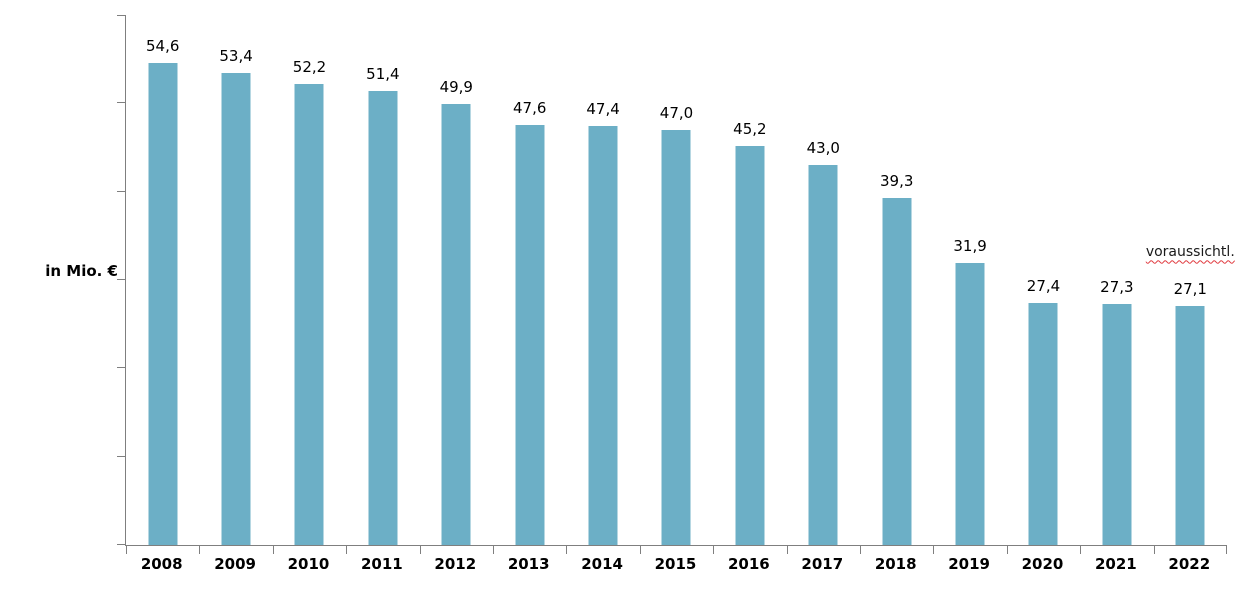 This screenshot has height=603, width=1240. Describe the element at coordinates (530, 334) in the screenshot. I see `bar-2013` at that location.